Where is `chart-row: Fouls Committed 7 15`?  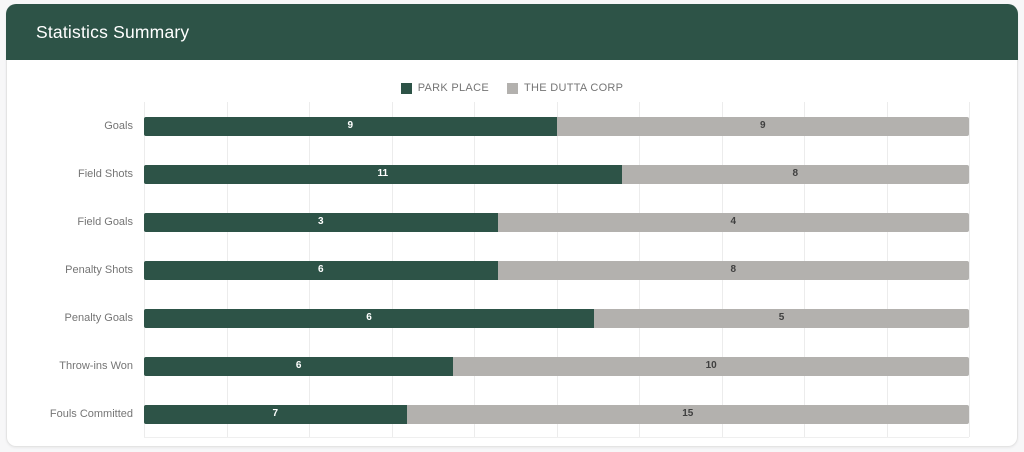
chart-row: Fouls Committed 7 15 is located at coordinates (488, 414).